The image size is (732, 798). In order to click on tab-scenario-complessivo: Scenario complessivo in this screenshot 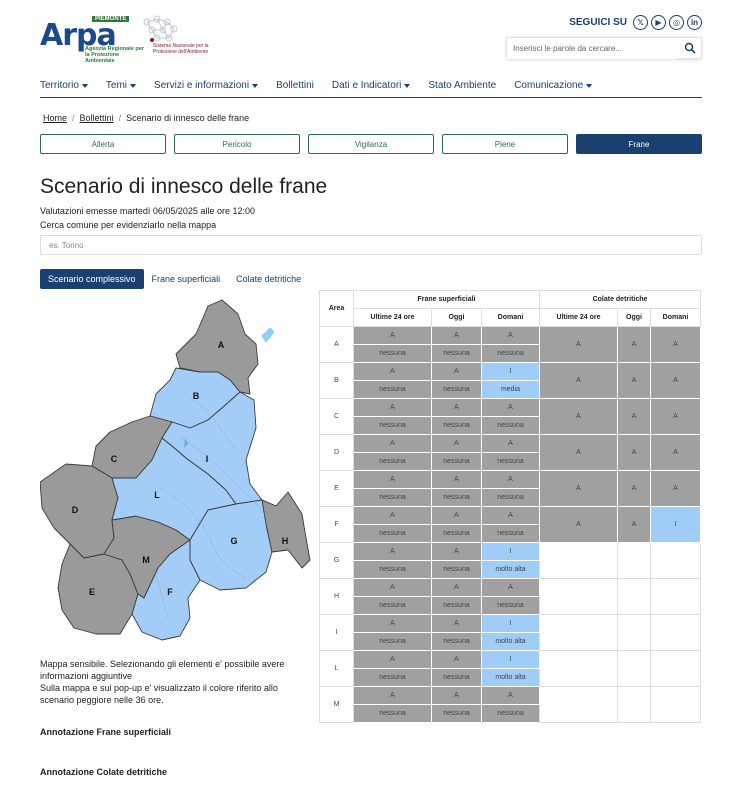, I will do `click(92, 279)`.